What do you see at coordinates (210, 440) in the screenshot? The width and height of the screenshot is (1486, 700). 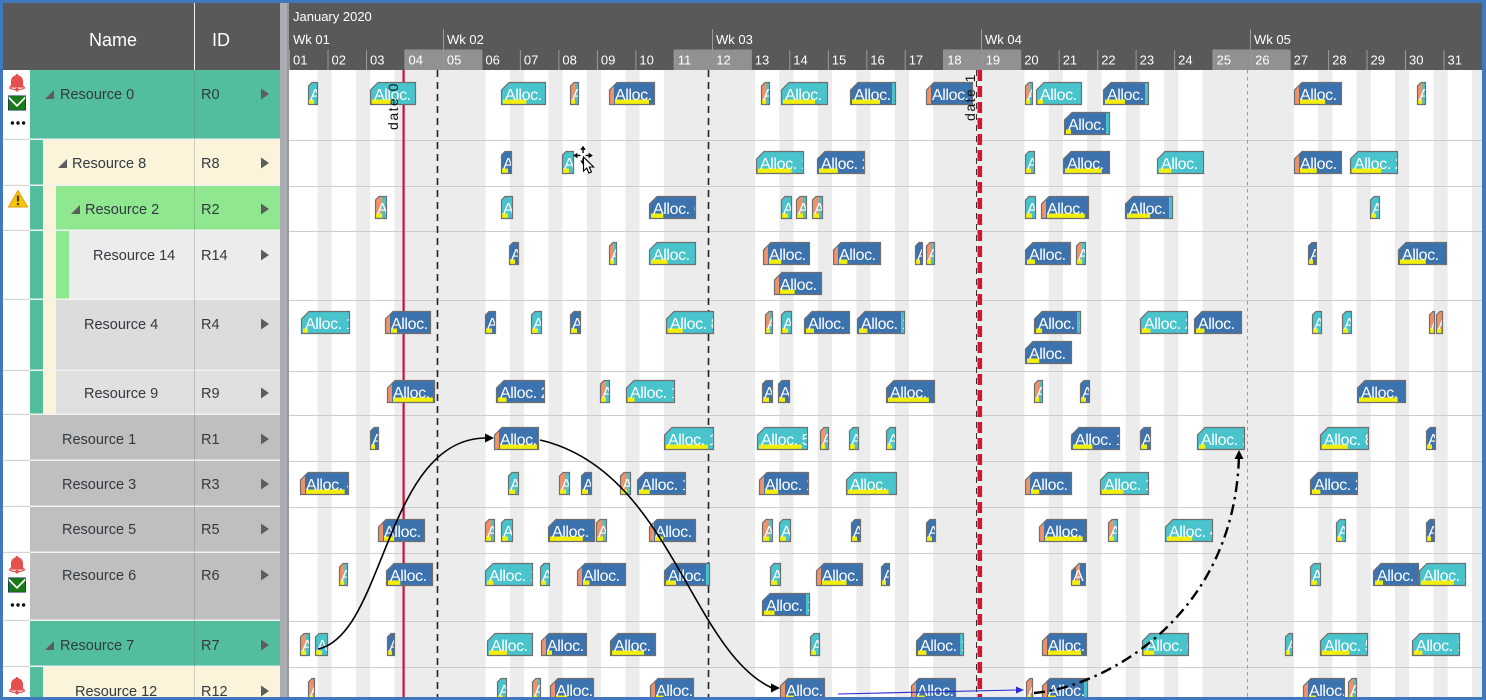 I see `svg-text: R1` at bounding box center [210, 440].